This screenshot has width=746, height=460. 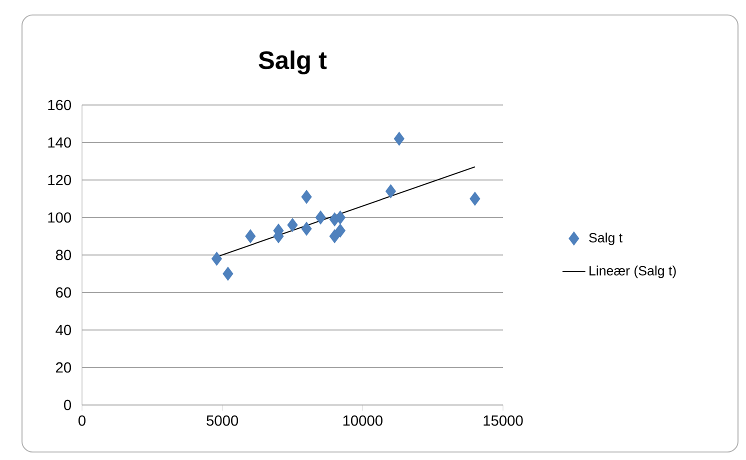 I want to click on chart-title: Salg t, so click(x=292, y=62).